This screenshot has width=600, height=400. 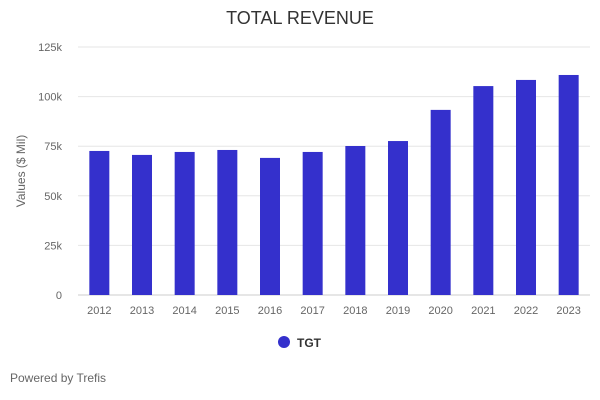 What do you see at coordinates (270, 226) in the screenshot?
I see `bar-2016` at bounding box center [270, 226].